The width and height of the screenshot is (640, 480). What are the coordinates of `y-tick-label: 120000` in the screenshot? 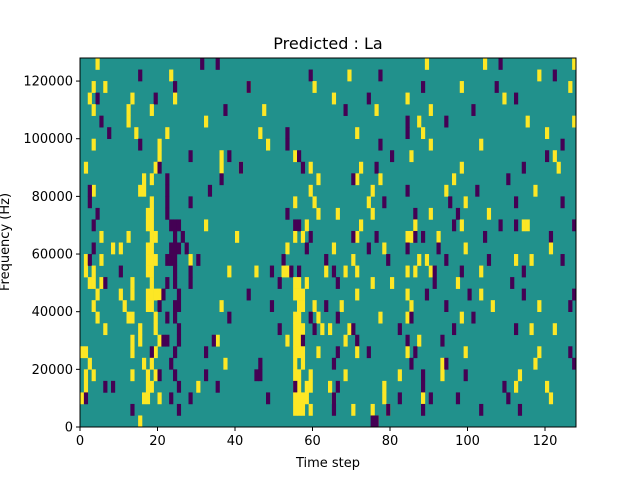 It's located at (48, 82).